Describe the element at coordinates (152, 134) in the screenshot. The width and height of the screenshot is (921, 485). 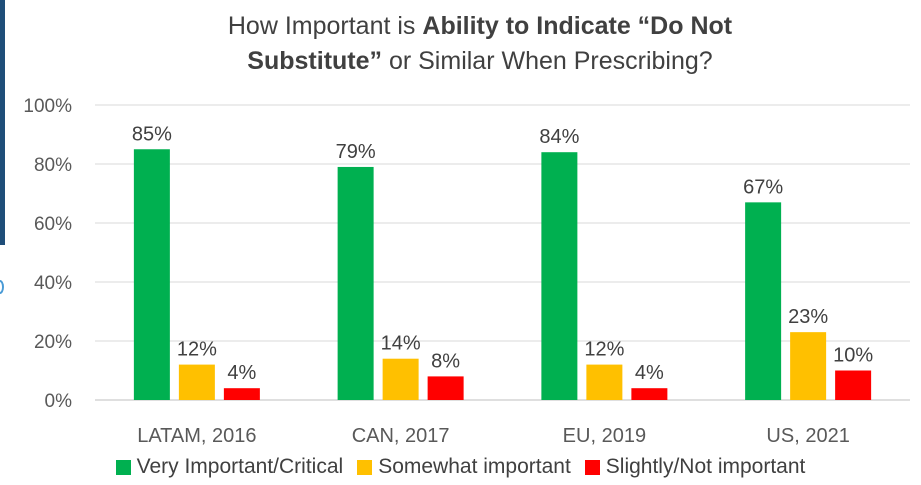
I see `data-label: 85%` at that location.